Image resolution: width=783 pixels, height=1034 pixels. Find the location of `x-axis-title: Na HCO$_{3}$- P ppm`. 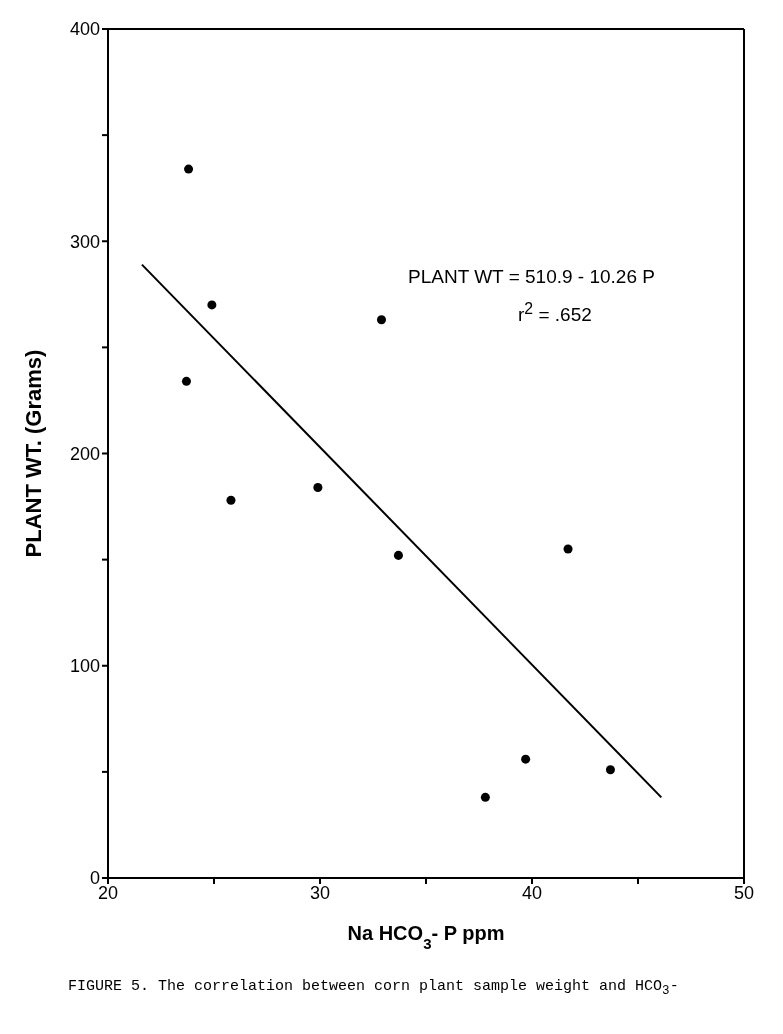

x-axis-title: Na HCO$_{3}$- P ppm is located at coordinates (426, 937).